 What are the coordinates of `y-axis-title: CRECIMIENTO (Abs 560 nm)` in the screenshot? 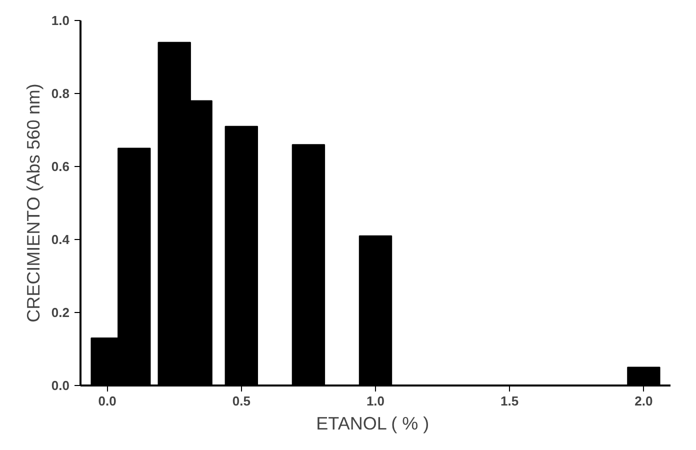 It's located at (33, 203).